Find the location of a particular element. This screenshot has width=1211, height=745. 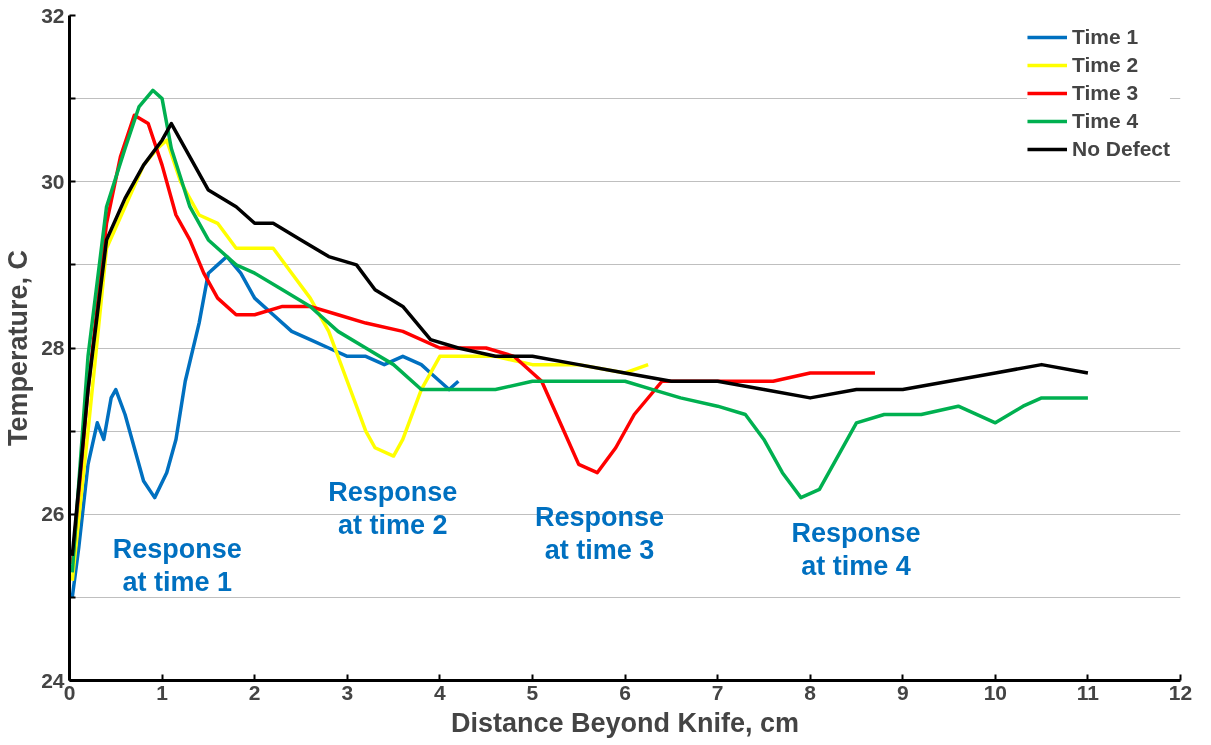

y-axis-title: Temperature, C is located at coordinates (18, 348).